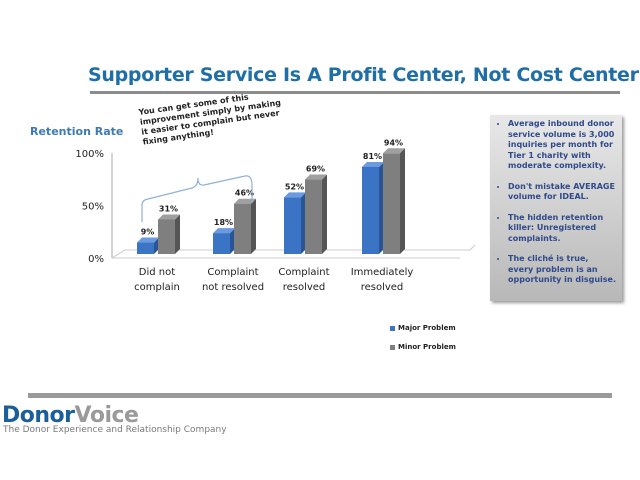 Image resolution: width=640 pixels, height=480 pixels. Describe the element at coordinates (372, 156) in the screenshot. I see `data-label: 81%` at that location.